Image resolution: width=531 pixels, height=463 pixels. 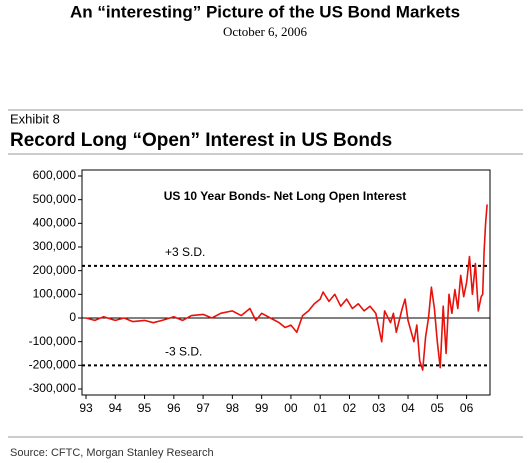 What do you see at coordinates (35, 118) in the screenshot?
I see `exhibit-label: Exhibit 8` at bounding box center [35, 118].